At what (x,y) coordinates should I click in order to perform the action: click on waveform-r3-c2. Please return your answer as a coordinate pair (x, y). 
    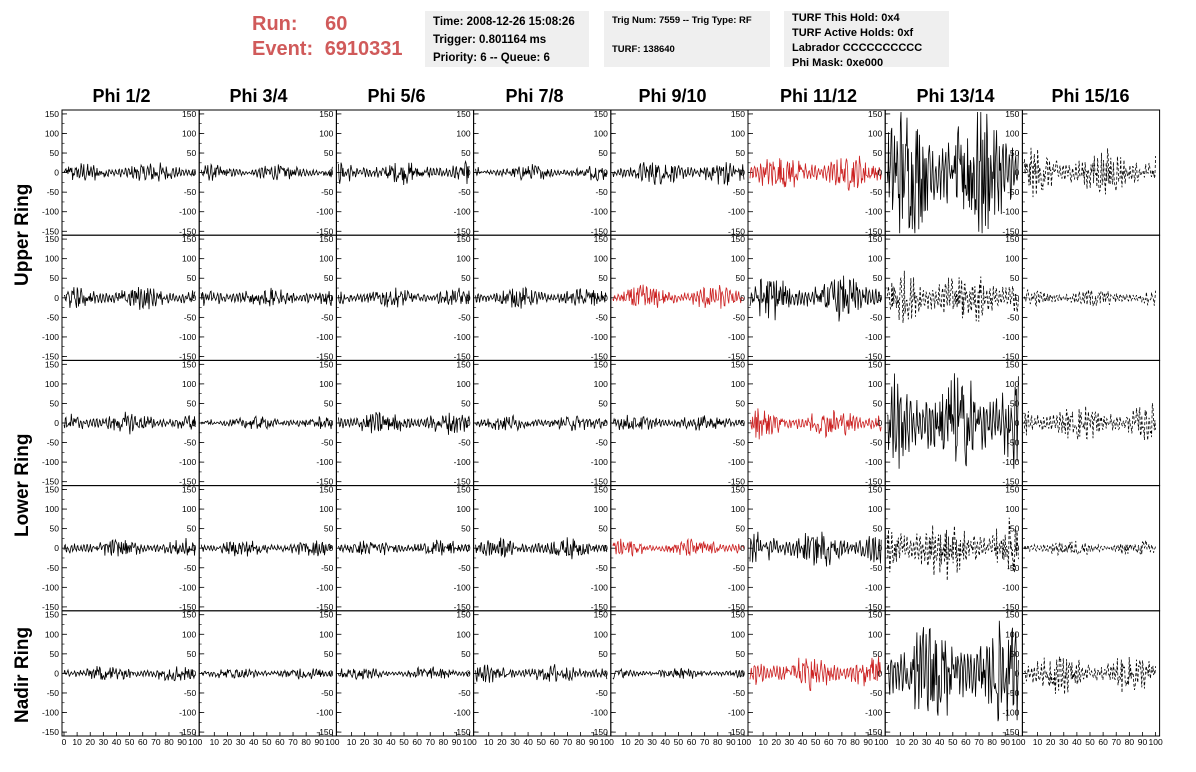
    Looking at the image, I should click on (404, 547).